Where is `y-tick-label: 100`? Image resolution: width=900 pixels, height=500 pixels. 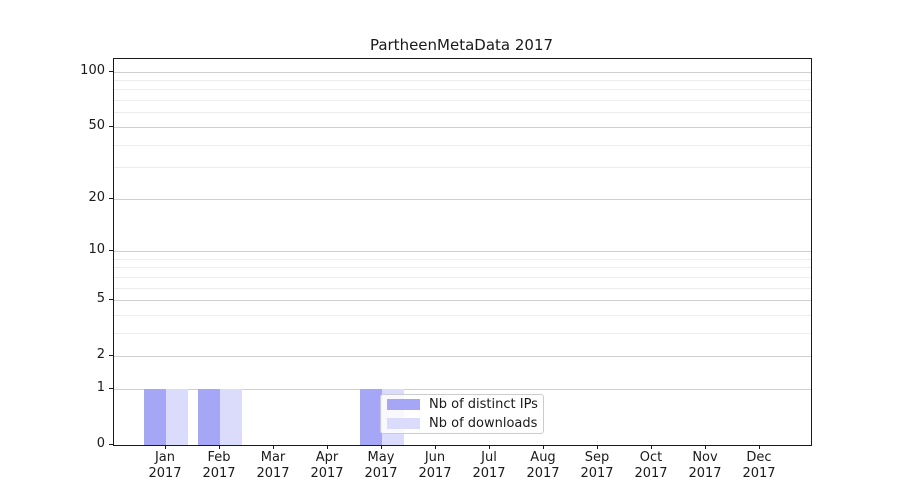 y-tick-label: 100 is located at coordinates (92, 70).